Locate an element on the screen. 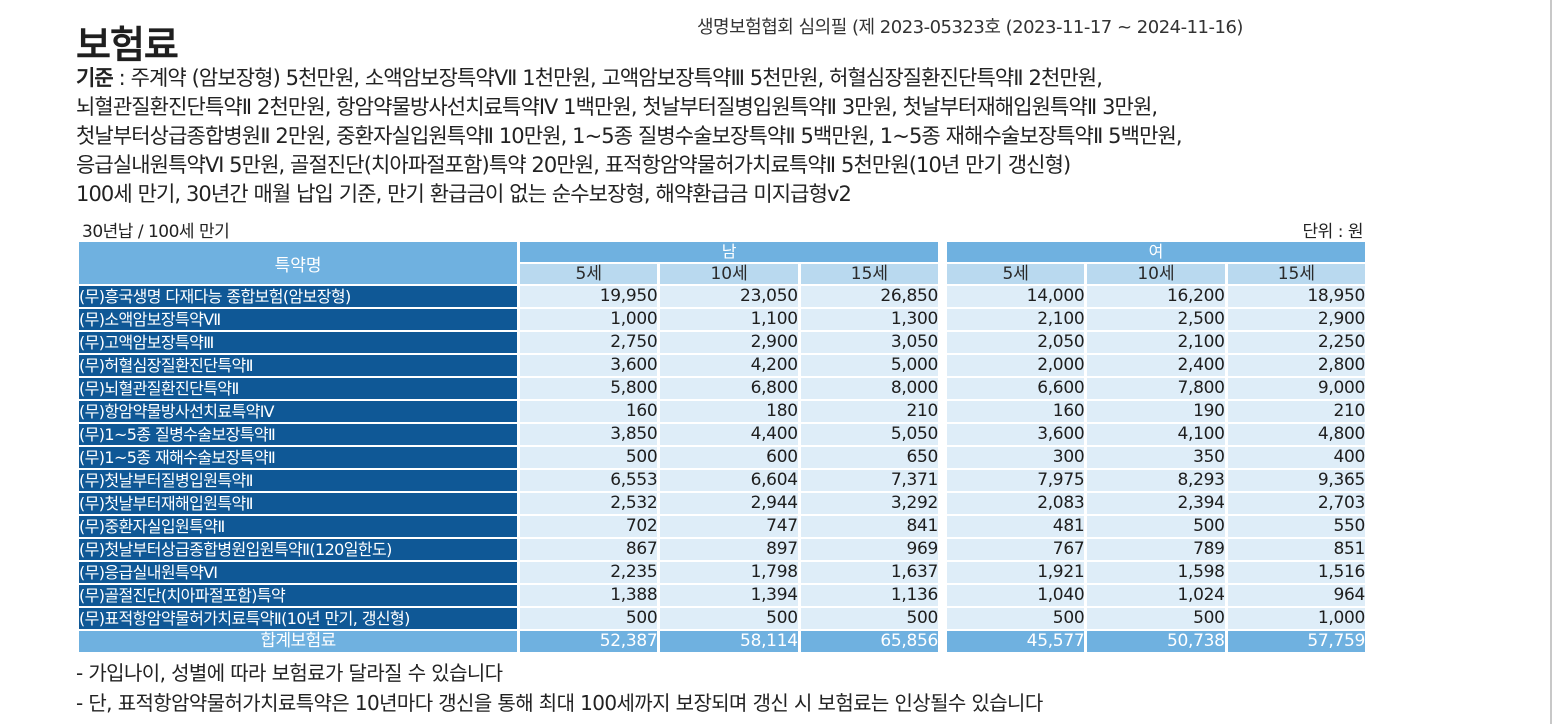 This screenshot has height=724, width=1552. female-premium-cell: 2,900 is located at coordinates (1296, 319).